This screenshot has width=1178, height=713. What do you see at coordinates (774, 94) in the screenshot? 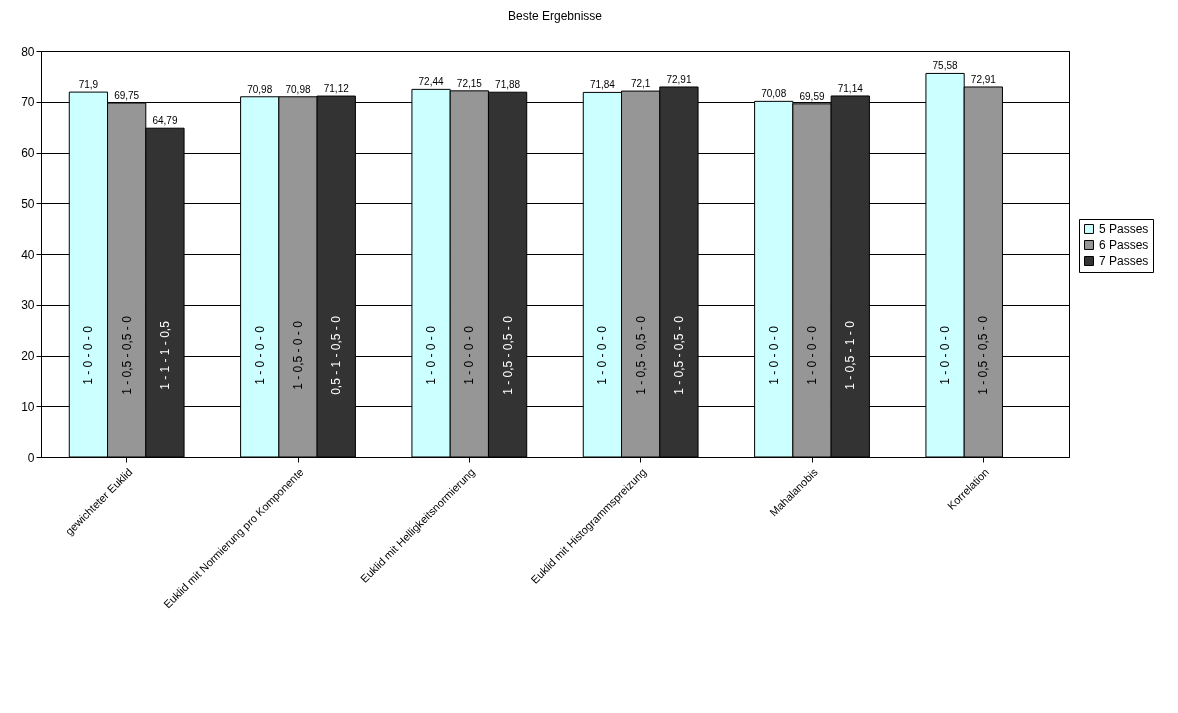
I see `data-label: 70,08` at bounding box center [774, 94].